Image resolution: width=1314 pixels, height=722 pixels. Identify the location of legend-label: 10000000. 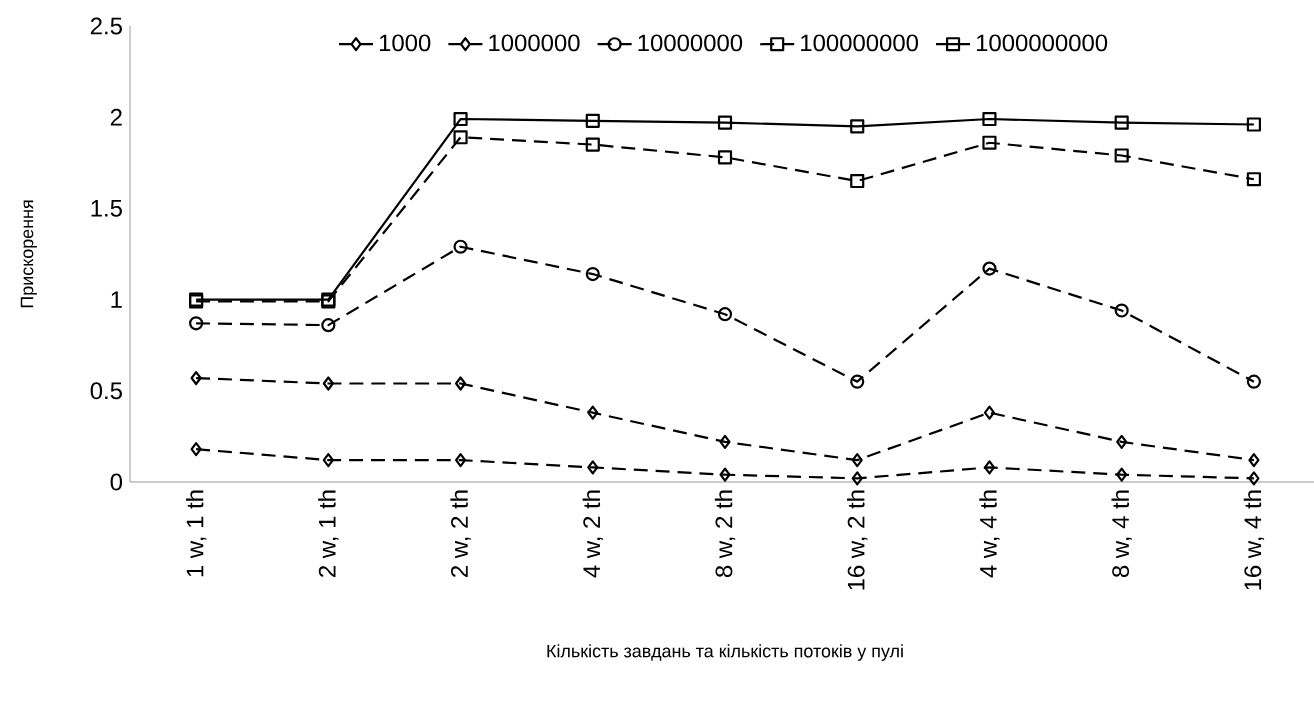
(690, 43).